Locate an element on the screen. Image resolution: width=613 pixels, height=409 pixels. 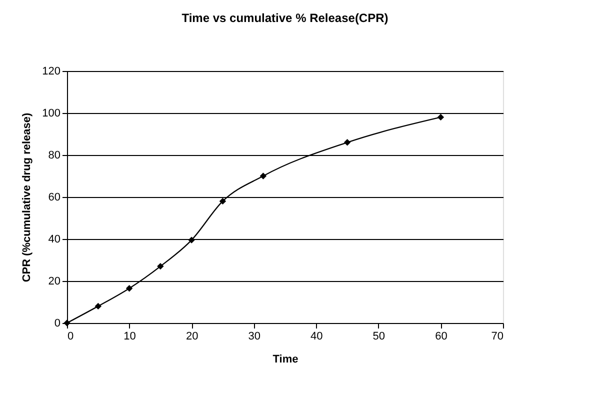
x-tick-label: 40 is located at coordinates (316, 336).